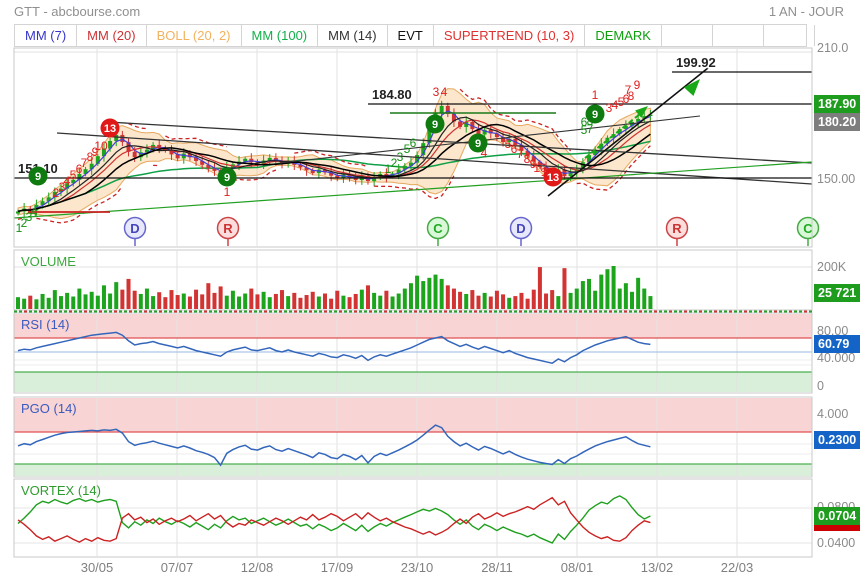 This screenshot has height=579, width=860. What do you see at coordinates (737, 567) in the screenshot?
I see `date-tick-label: 22/03` at bounding box center [737, 567].